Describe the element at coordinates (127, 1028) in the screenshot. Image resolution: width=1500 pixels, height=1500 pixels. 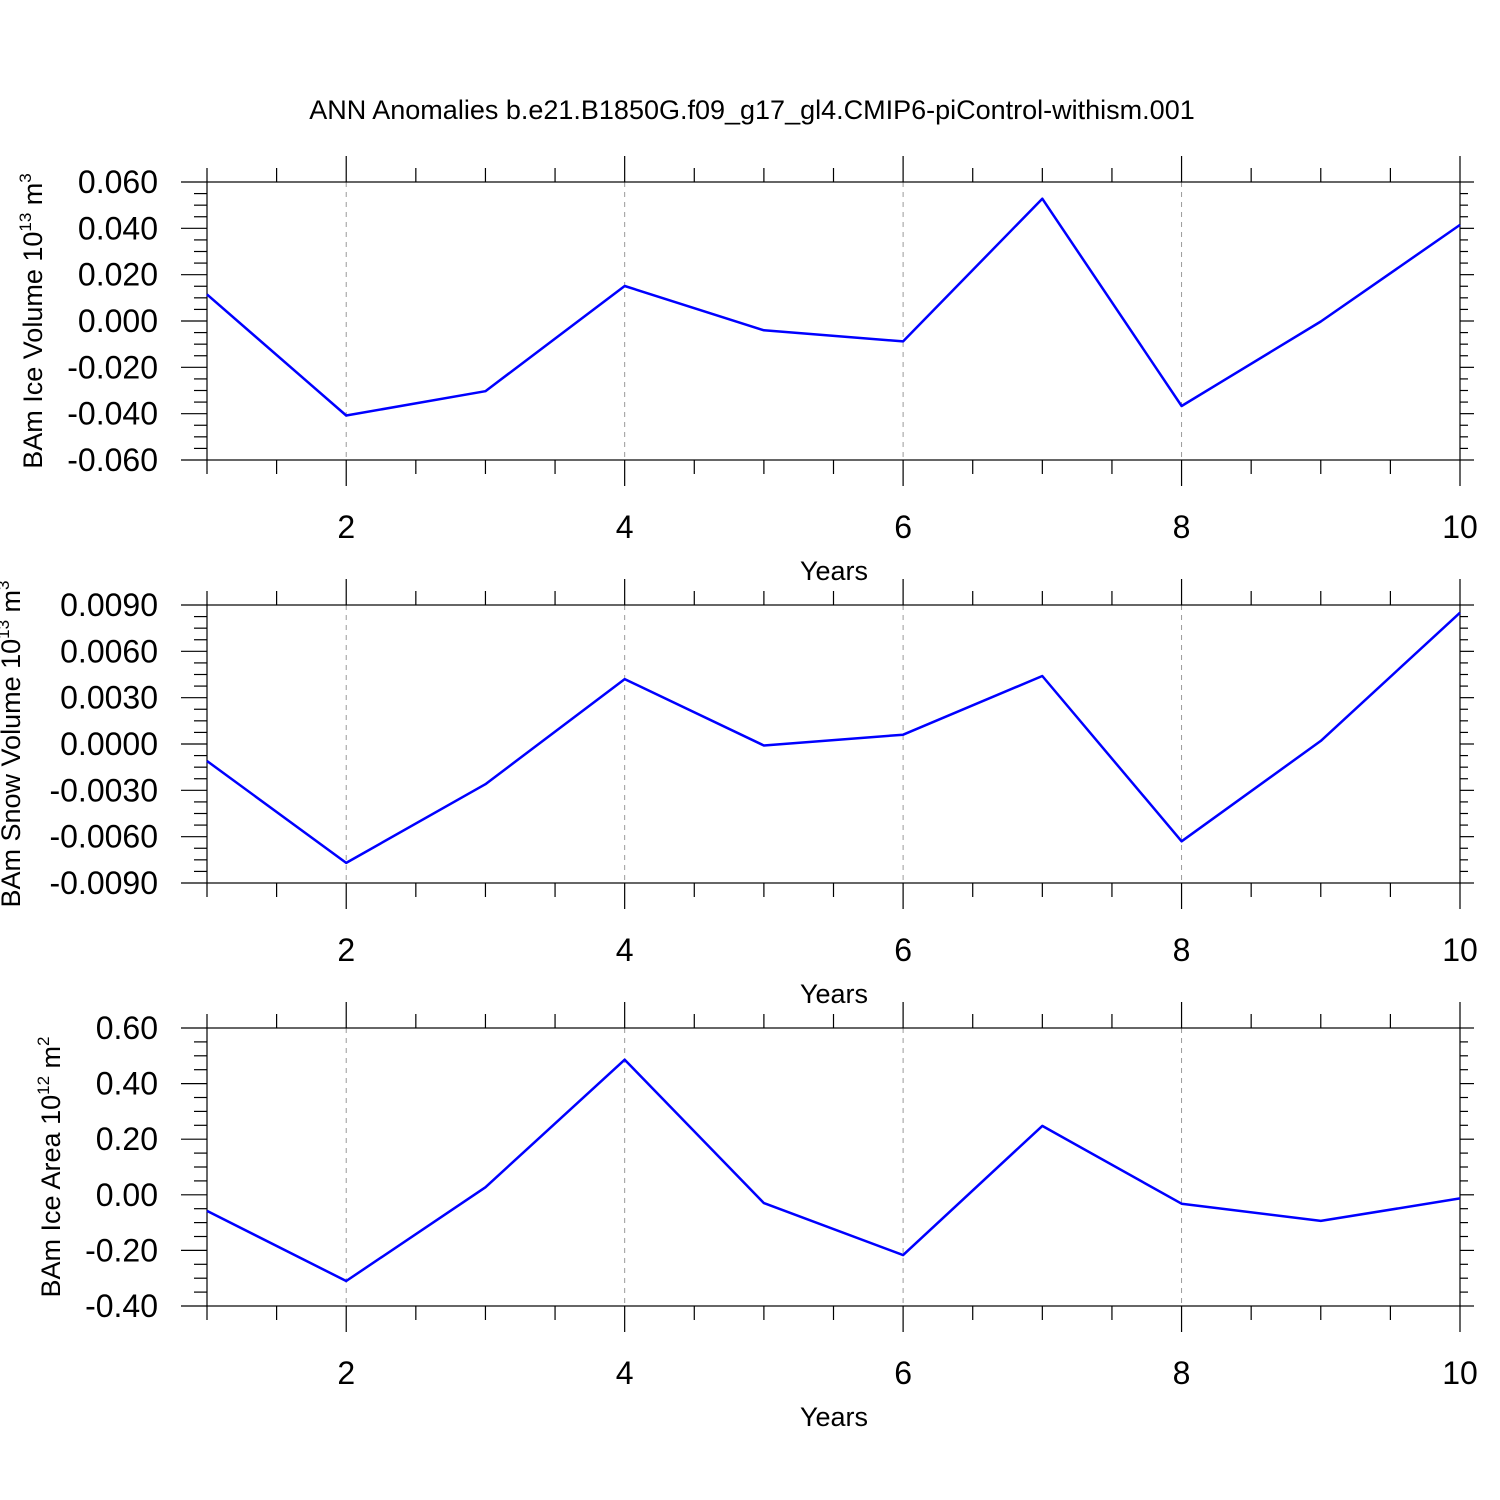
I see `y-tick-label: 0.60` at that location.